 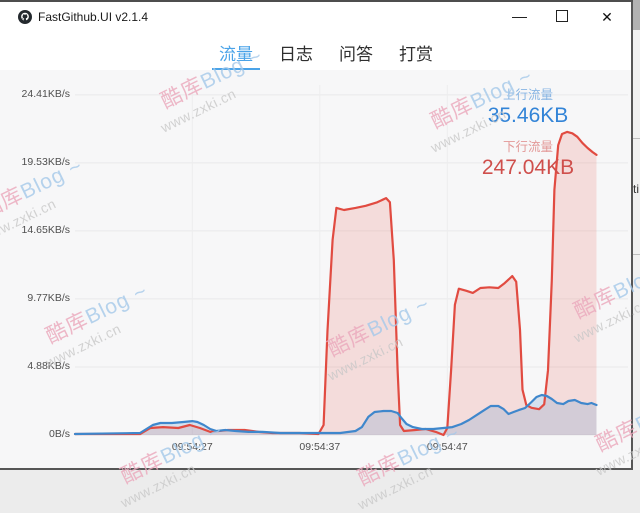 I want to click on close-button: ✕, so click(x=607, y=17).